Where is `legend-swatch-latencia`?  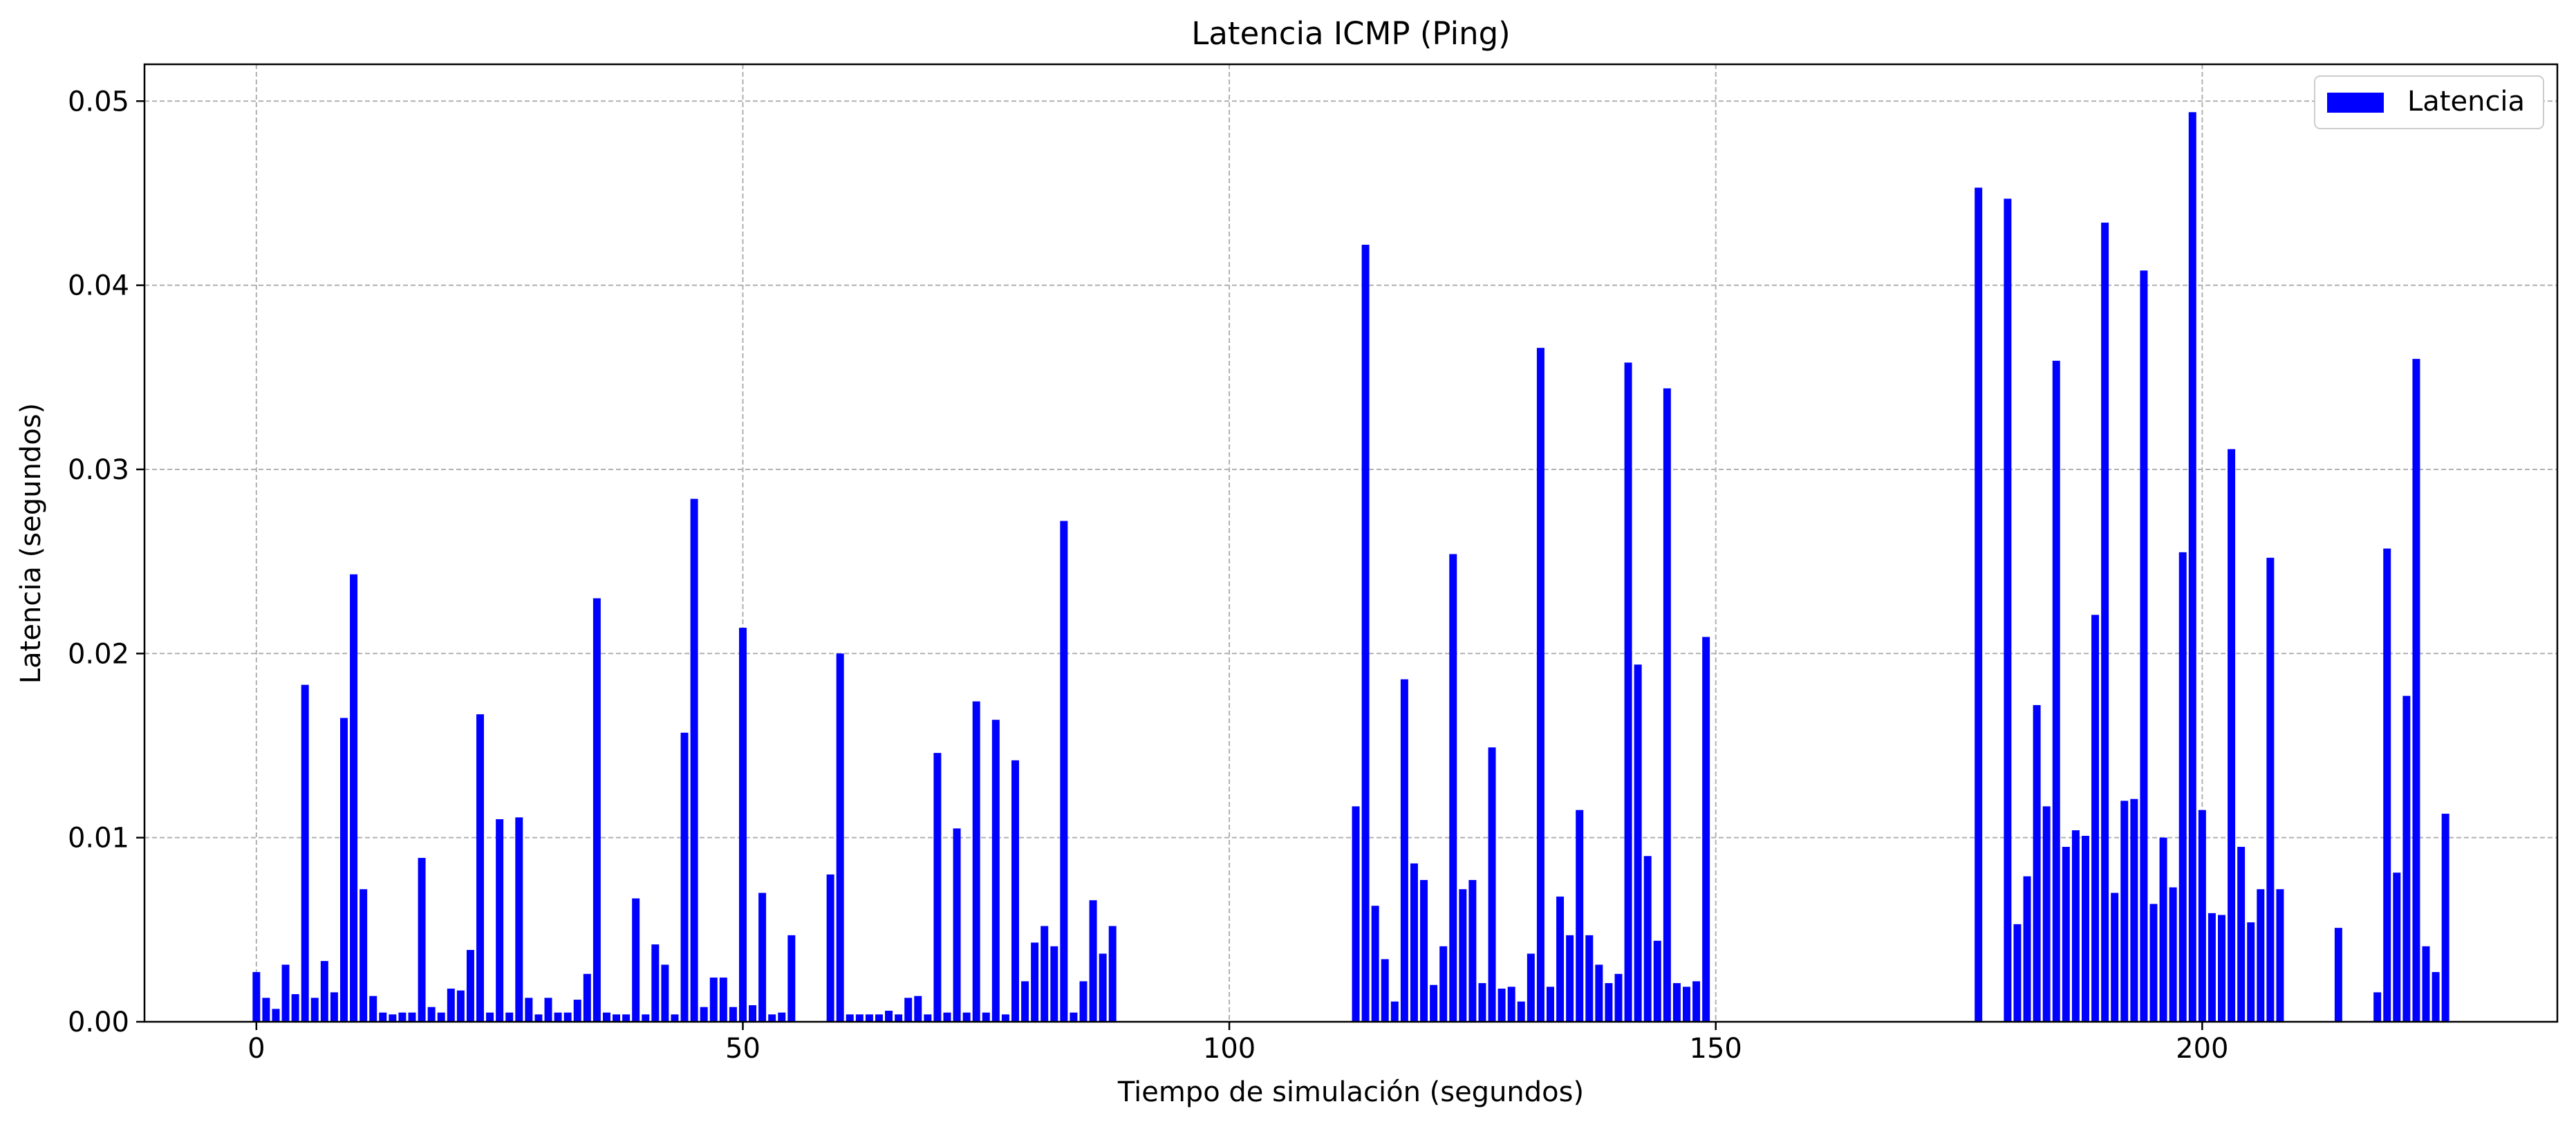
legend-swatch-latencia is located at coordinates (2355, 103).